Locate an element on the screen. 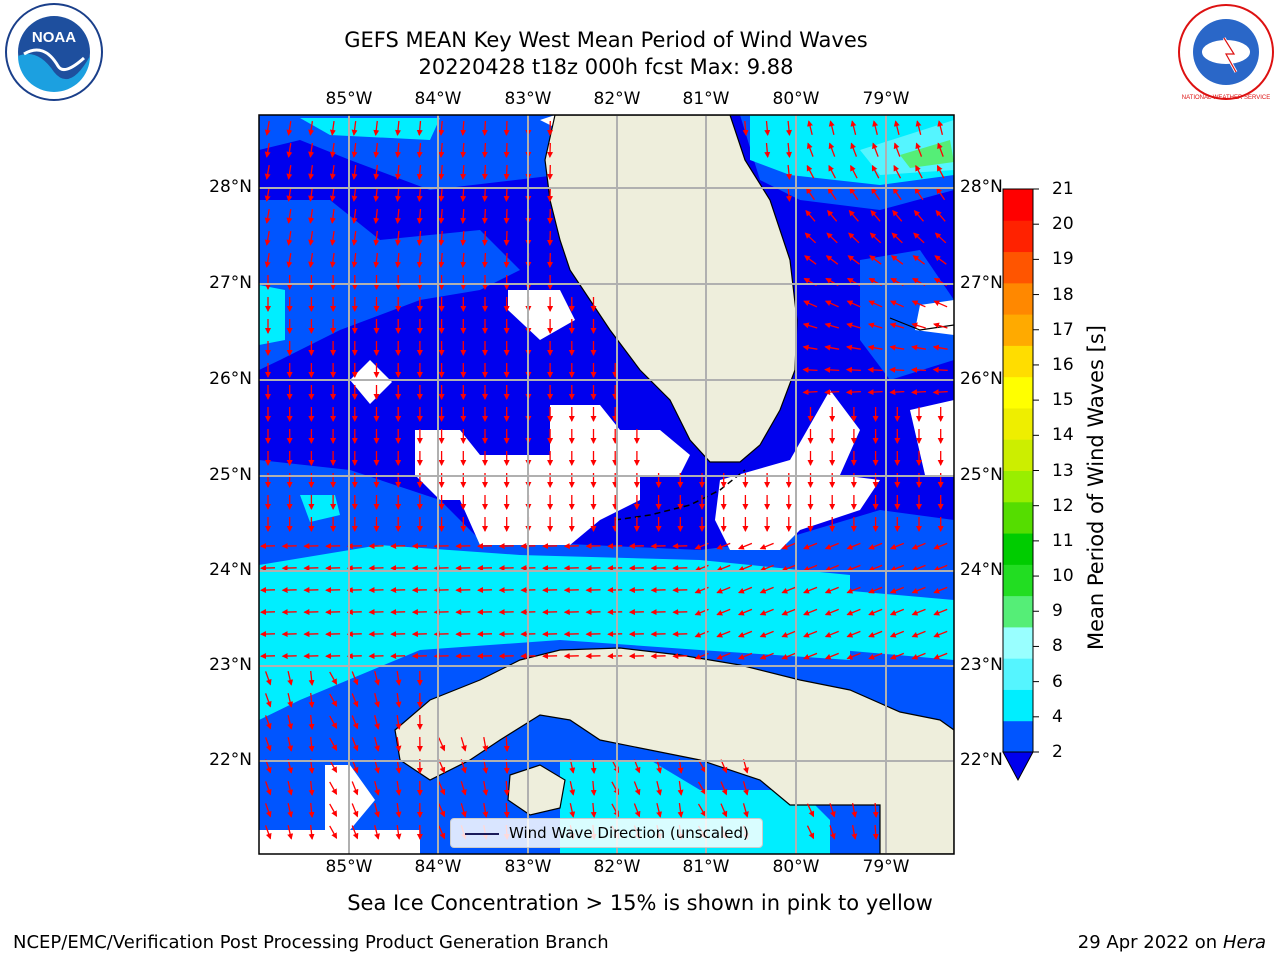 The image size is (1280, 960). lat-label-left: 25°N is located at coordinates (230, 475).